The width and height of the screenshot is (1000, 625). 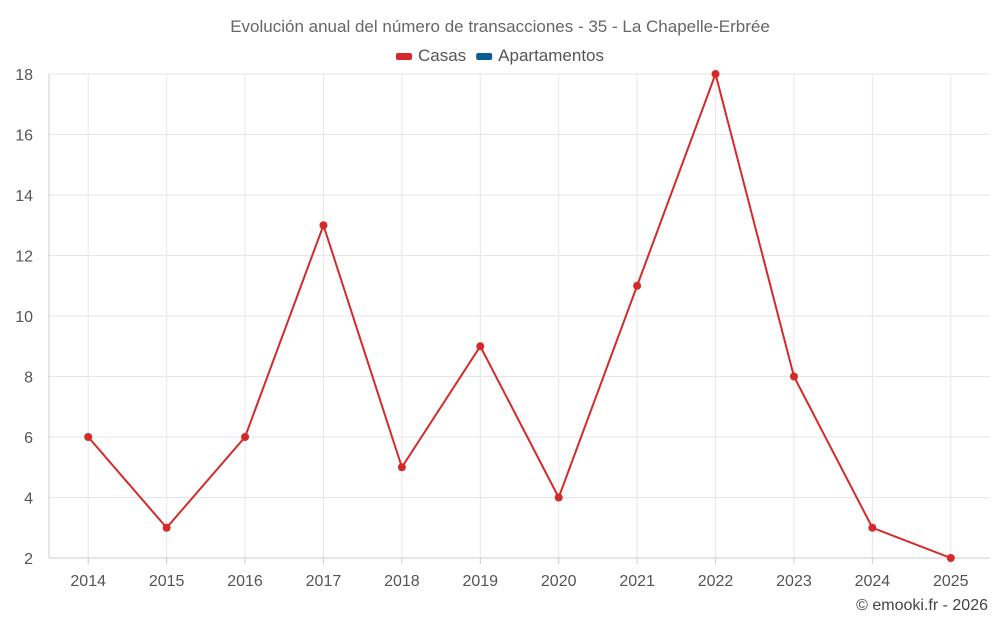 What do you see at coordinates (951, 581) in the screenshot?
I see `x-tick-label: 2025` at bounding box center [951, 581].